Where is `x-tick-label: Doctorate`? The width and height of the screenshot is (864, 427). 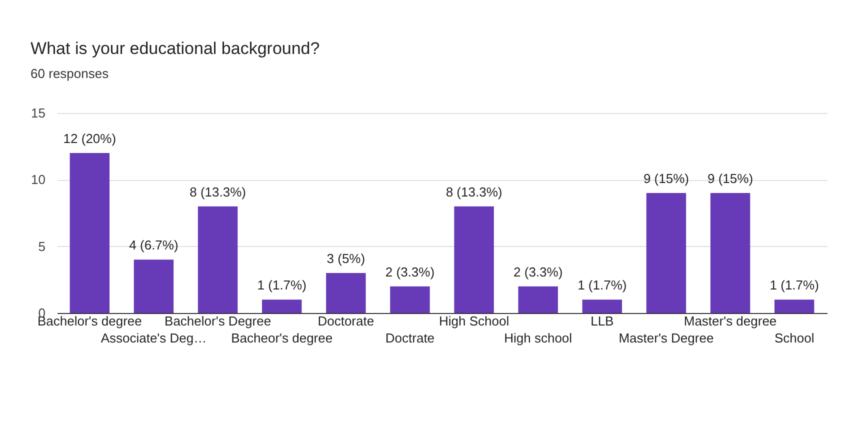 x-tick-label: Doctorate is located at coordinates (346, 321).